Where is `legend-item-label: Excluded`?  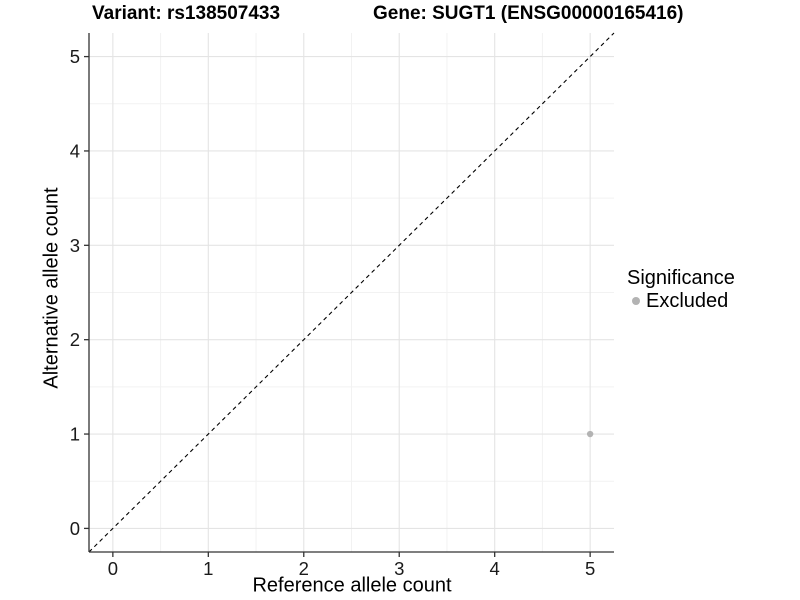 legend-item-label: Excluded is located at coordinates (687, 301).